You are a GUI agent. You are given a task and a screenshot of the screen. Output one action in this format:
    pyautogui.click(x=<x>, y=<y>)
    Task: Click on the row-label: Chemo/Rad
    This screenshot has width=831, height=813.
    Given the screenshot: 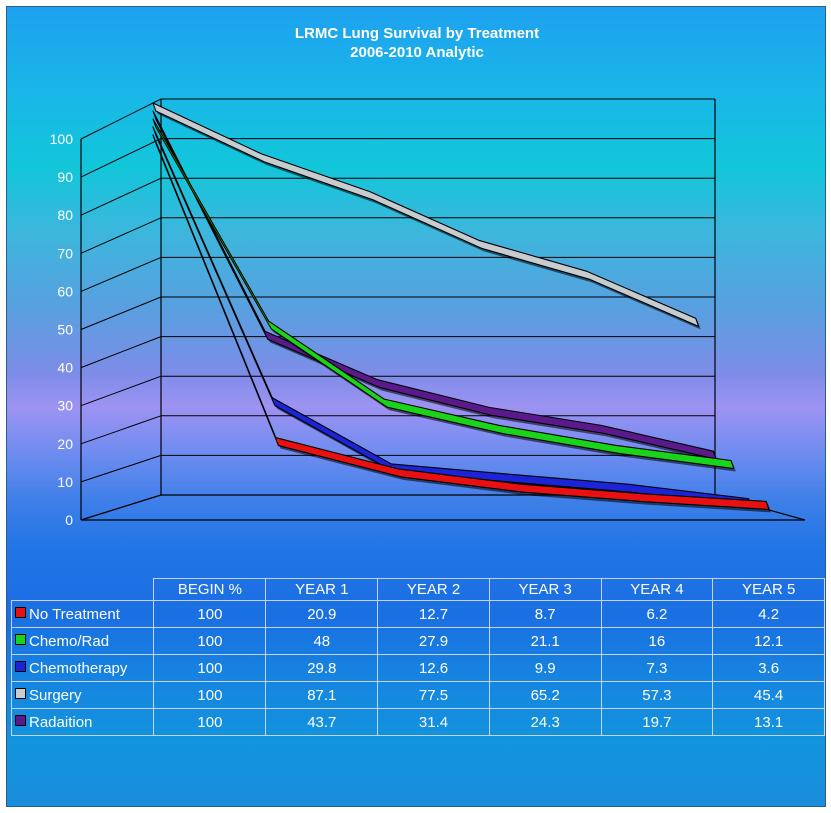 What is the action you would take?
    pyautogui.click(x=82, y=641)
    